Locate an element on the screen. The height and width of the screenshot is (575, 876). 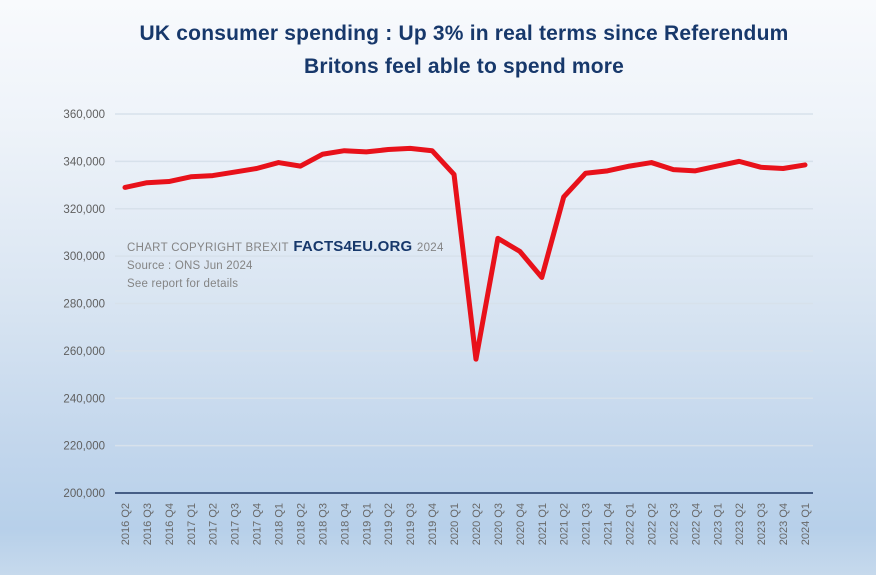
y-axis-tick-label: 220,000 is located at coordinates (84, 447).